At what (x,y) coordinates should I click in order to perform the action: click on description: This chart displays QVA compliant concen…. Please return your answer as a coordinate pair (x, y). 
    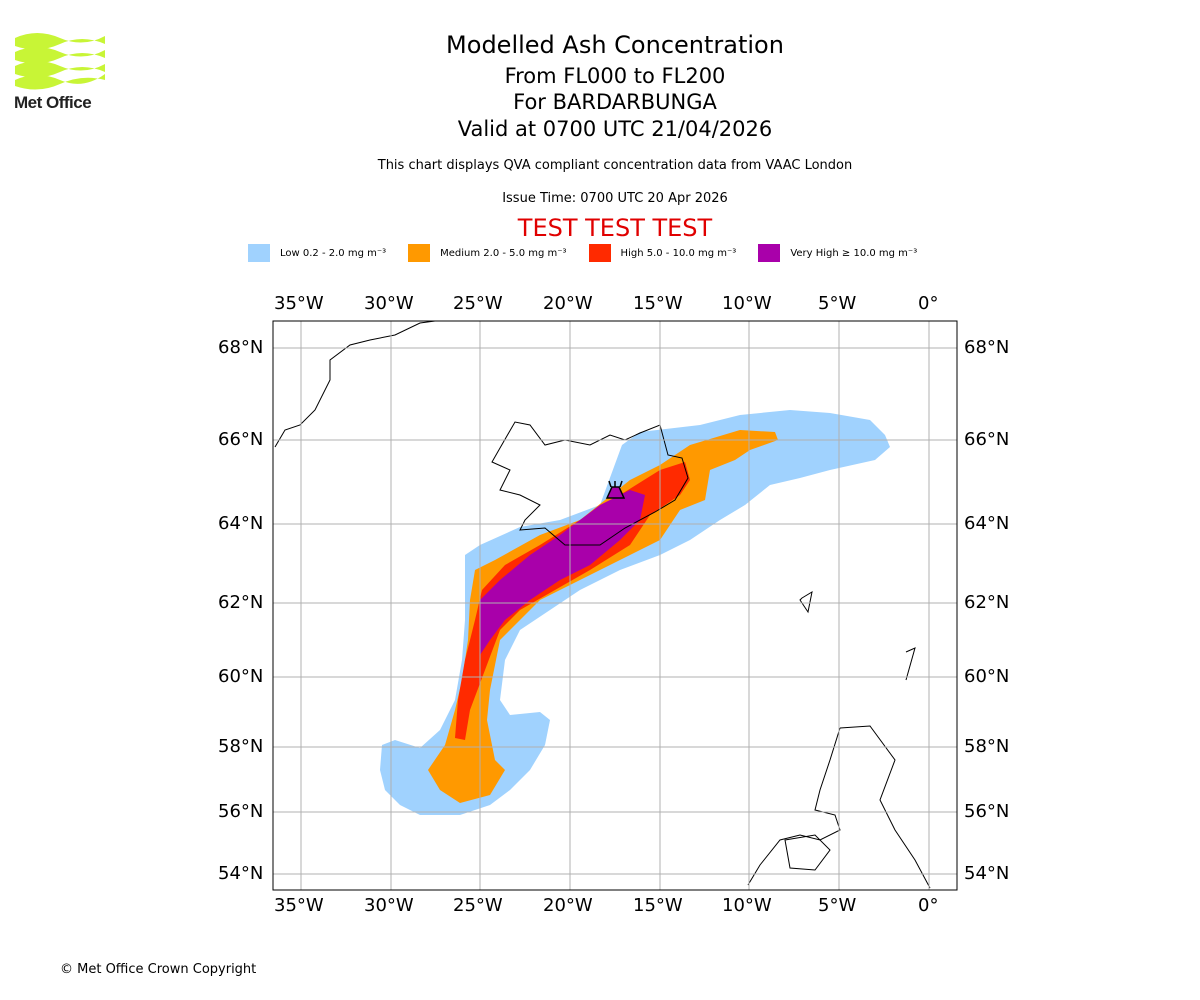
    Looking at the image, I should click on (615, 165).